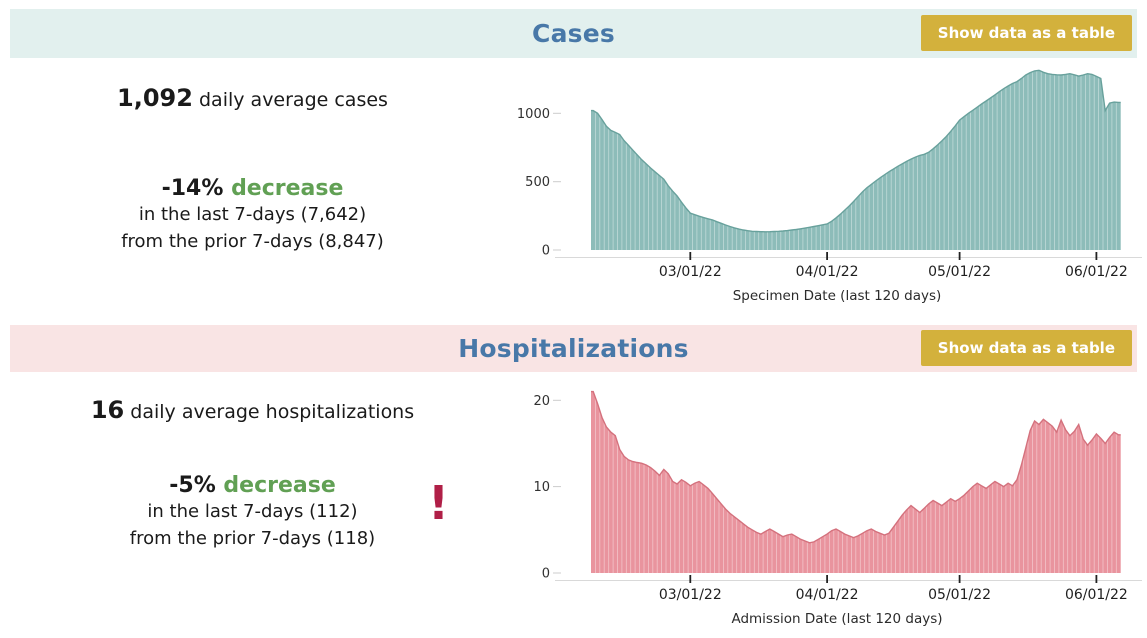 Image resolution: width=1147 pixels, height=638 pixels. I want to click on cases-title: Cases, so click(573, 33).